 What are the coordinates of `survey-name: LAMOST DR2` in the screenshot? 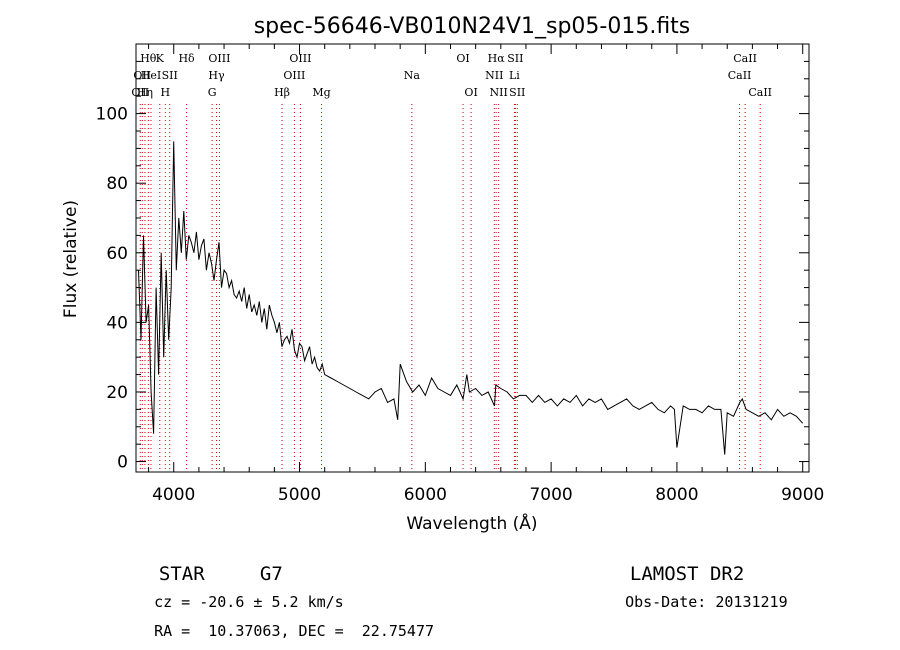 It's located at (687, 574).